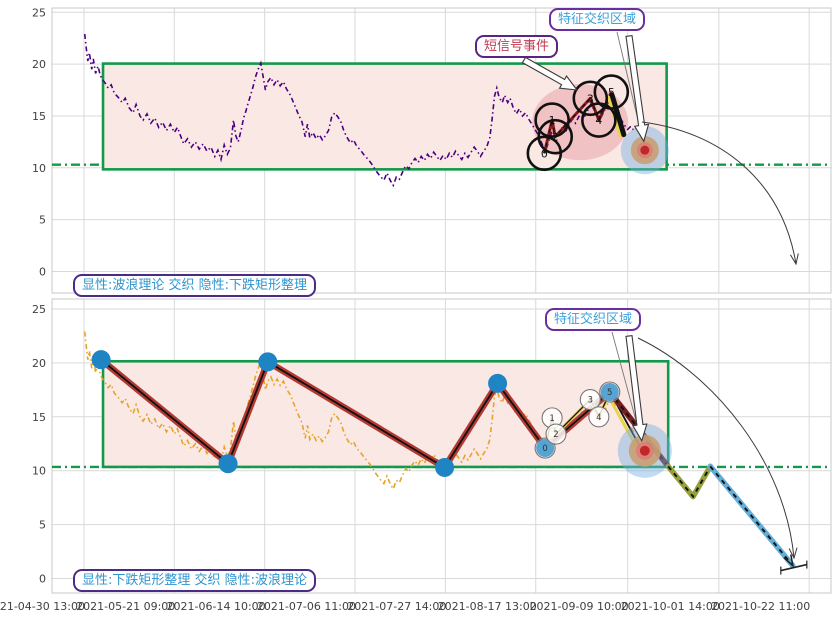 The height and width of the screenshot is (617, 839). What do you see at coordinates (788, 561) in the screenshot?
I see `forecast-arrowhead` at bounding box center [788, 561].